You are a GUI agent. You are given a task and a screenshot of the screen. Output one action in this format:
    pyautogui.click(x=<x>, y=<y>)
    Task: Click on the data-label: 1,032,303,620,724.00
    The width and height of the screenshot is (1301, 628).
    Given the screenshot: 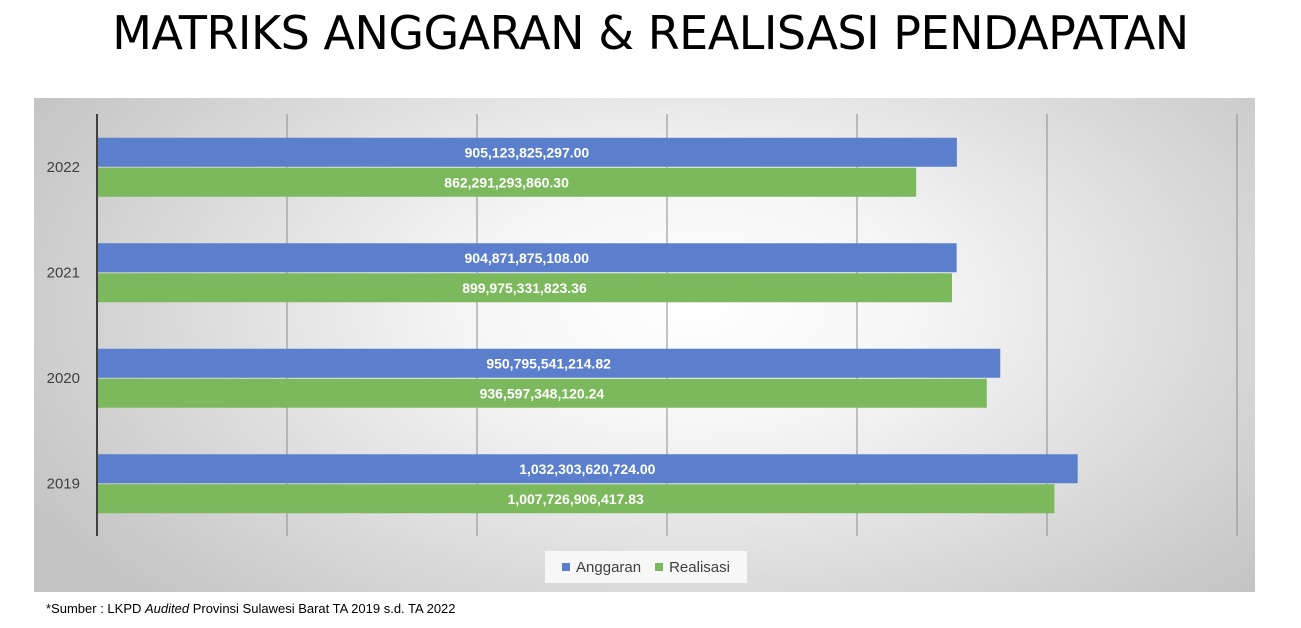 What is the action you would take?
    pyautogui.click(x=587, y=469)
    